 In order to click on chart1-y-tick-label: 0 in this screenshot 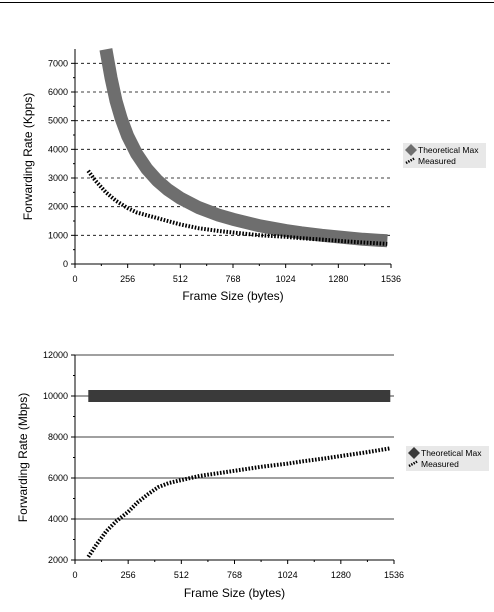, I will do `click(65, 264)`.